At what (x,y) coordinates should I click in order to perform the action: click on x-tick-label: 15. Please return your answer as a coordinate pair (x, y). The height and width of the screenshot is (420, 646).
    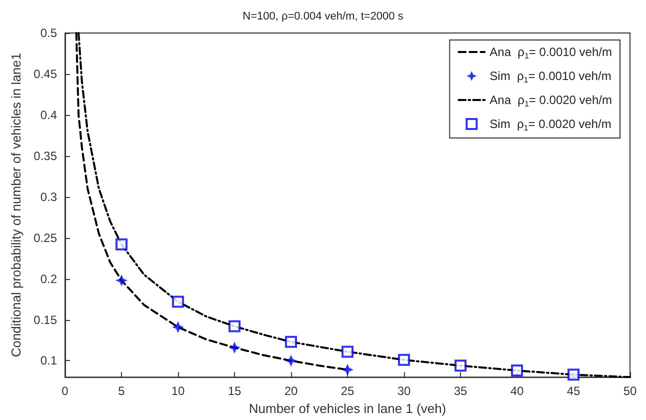
    Looking at the image, I should click on (235, 391).